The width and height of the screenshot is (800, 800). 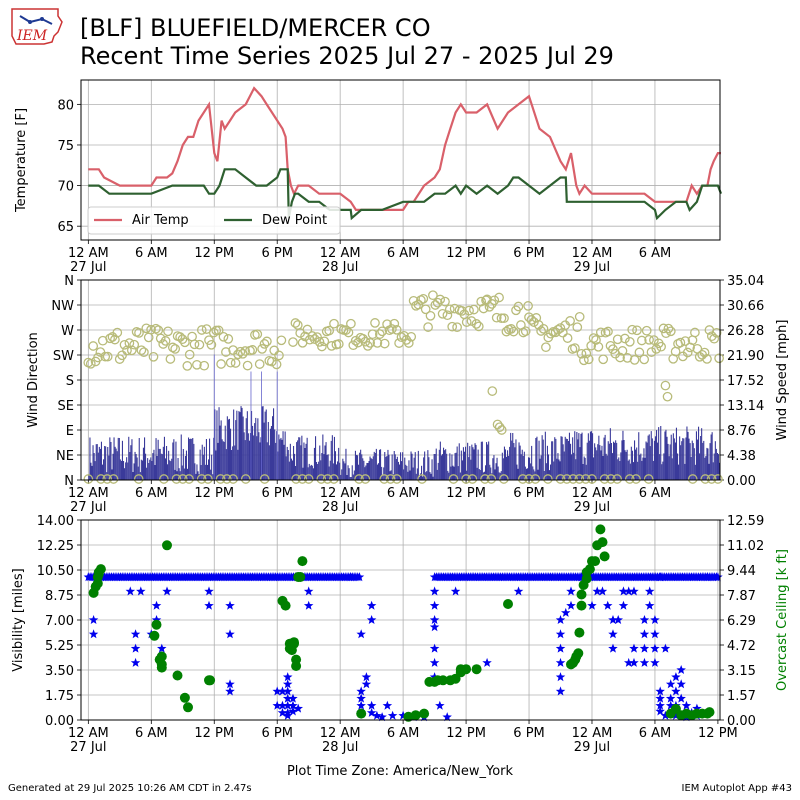 I want to click on legend-label-1: Dew Point, so click(x=294, y=220).